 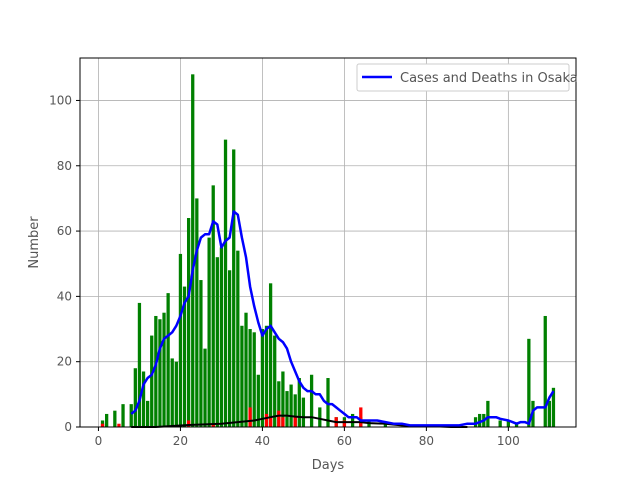 I want to click on x-tick-label: 100, so click(x=508, y=441).